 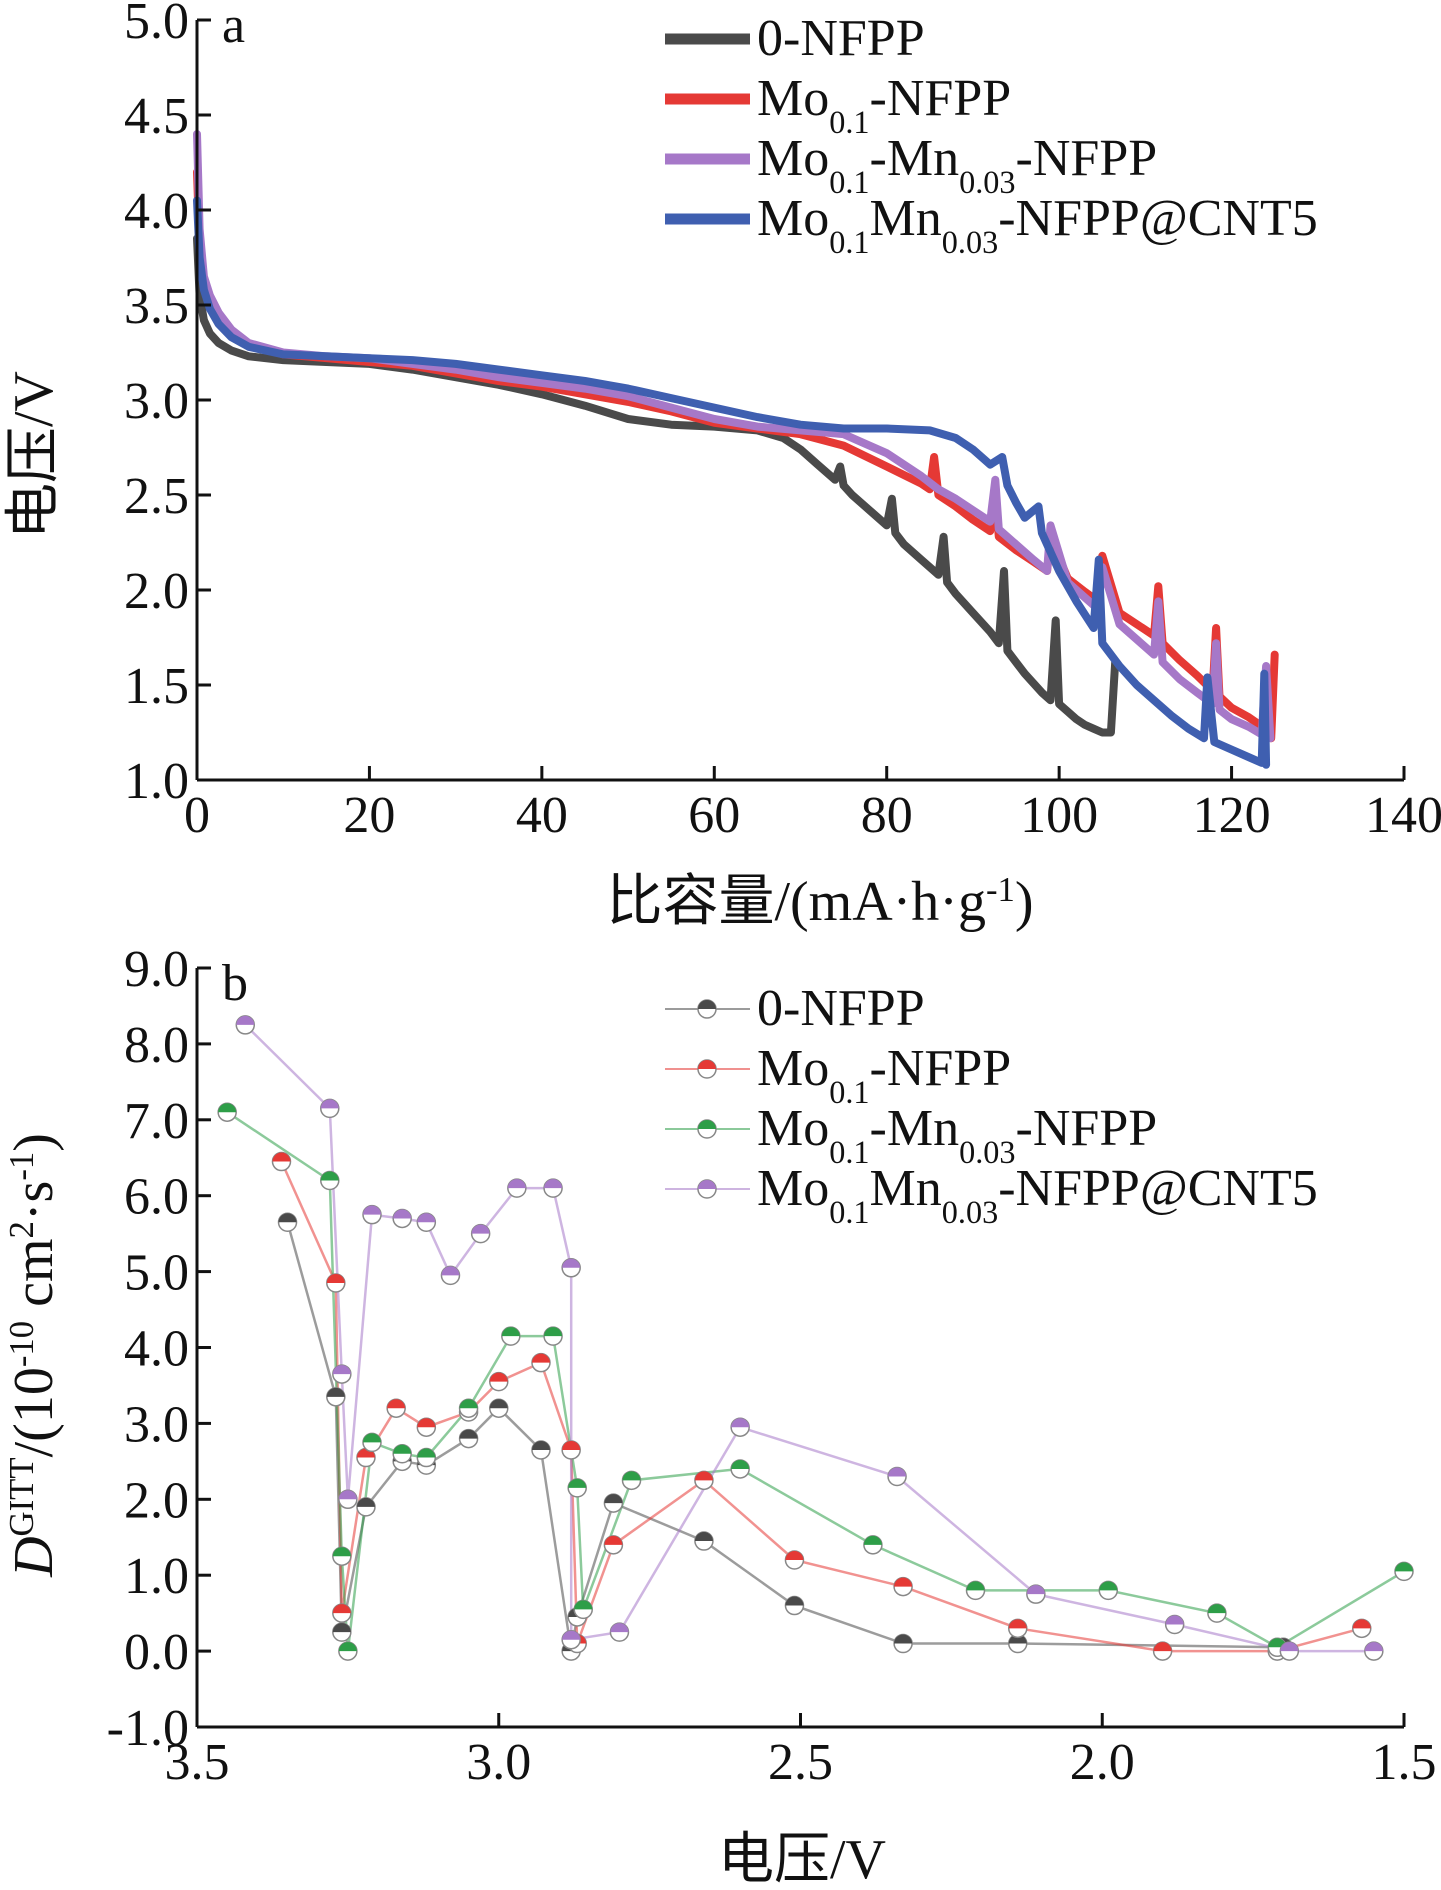 What do you see at coordinates (156, 306) in the screenshot?
I see `panel-a-y-tick-label: 3.5` at bounding box center [156, 306].